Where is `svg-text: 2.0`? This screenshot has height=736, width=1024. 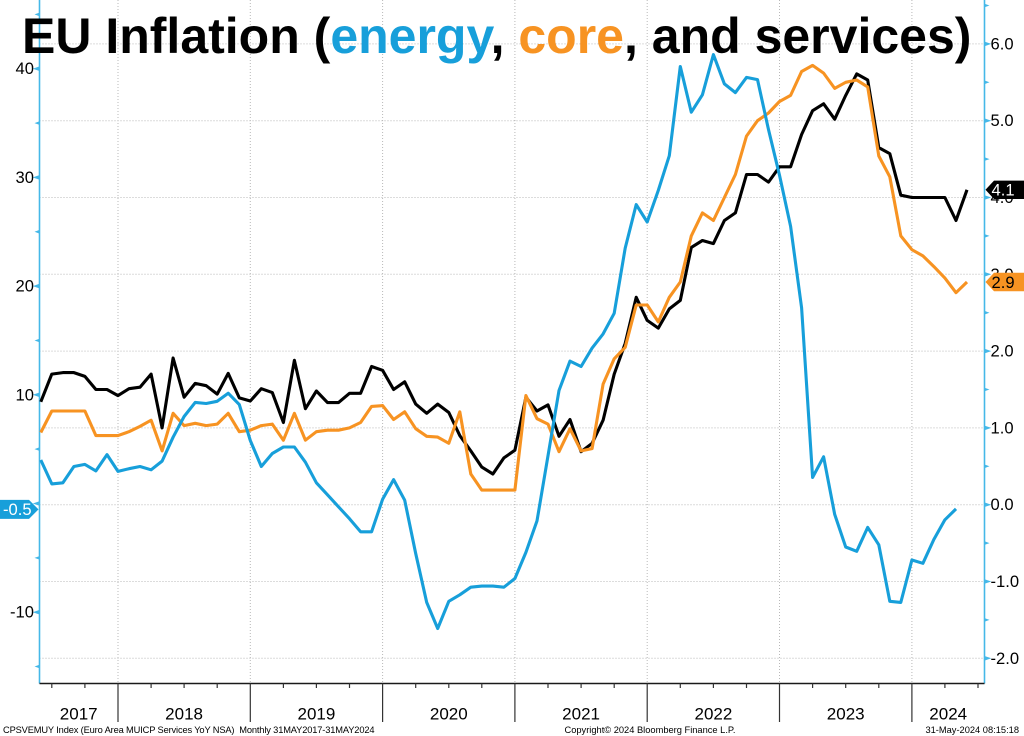 svg-text: 2.0 is located at coordinates (1002, 351).